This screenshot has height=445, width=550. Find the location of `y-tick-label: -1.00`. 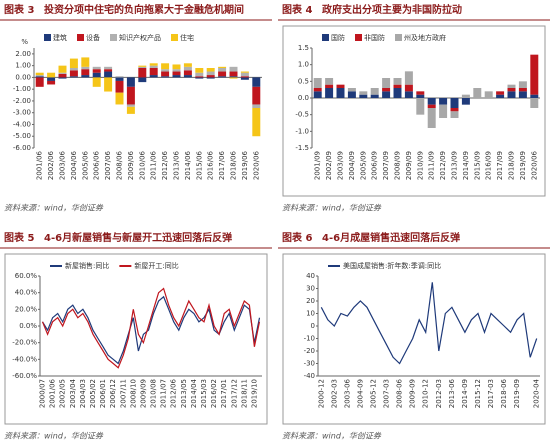

y-tick-label: -1.00 is located at coordinates (22, 89).